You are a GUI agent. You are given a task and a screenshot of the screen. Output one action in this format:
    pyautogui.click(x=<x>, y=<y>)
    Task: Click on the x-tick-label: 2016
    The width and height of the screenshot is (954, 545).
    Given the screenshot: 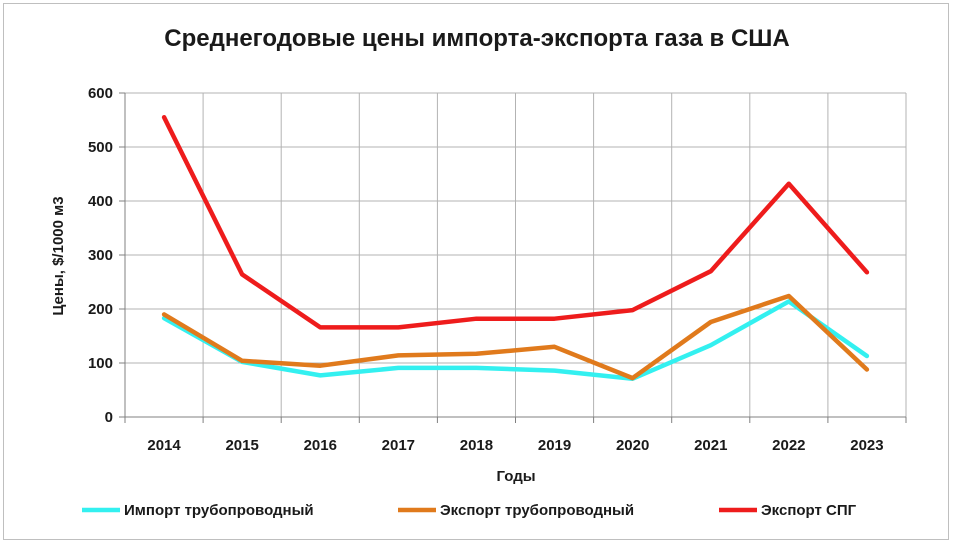 What is the action you would take?
    pyautogui.click(x=320, y=445)
    